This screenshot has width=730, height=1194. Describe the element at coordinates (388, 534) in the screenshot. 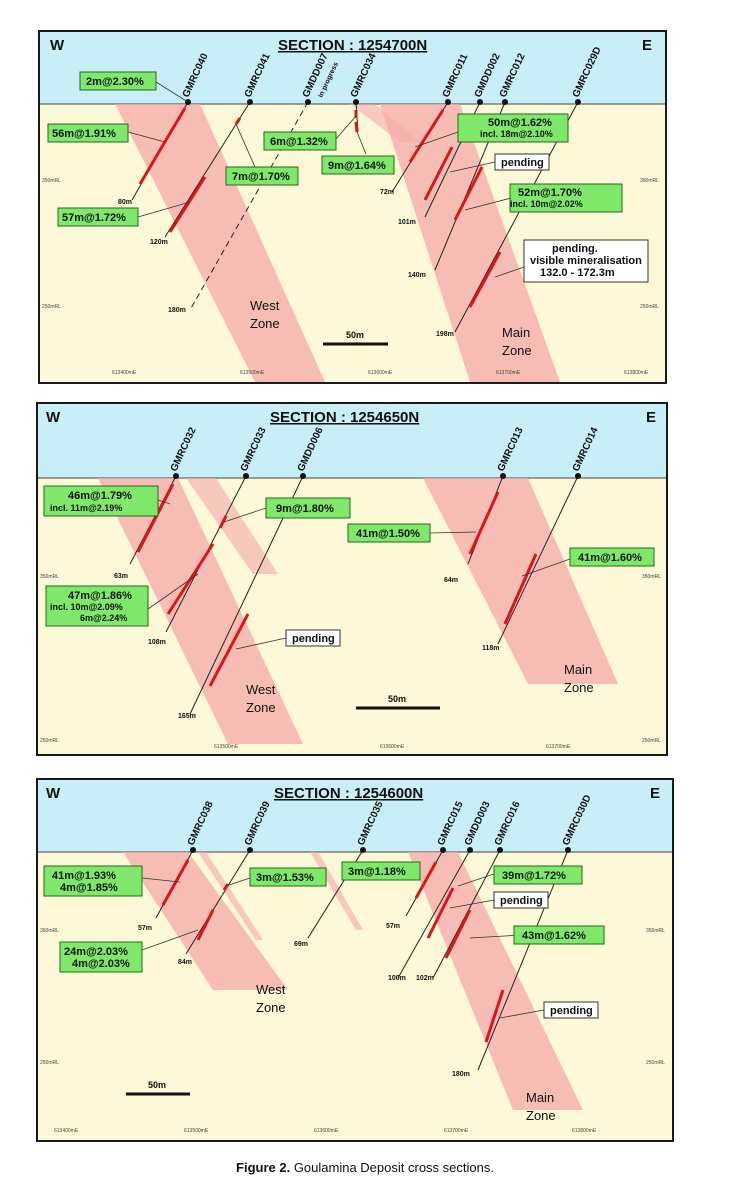

I see `assay-label: 41m@1.50%` at that location.